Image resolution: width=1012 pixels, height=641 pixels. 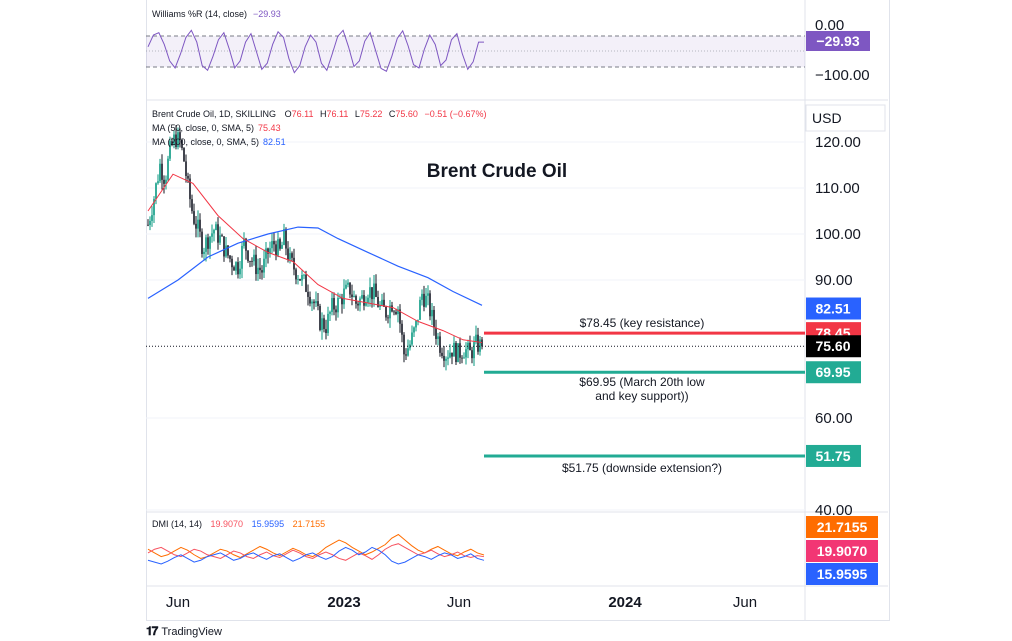 I want to click on dmi-legend: DMI (14, 14) 19.9070 15.9595 21.7155, so click(x=238, y=524).